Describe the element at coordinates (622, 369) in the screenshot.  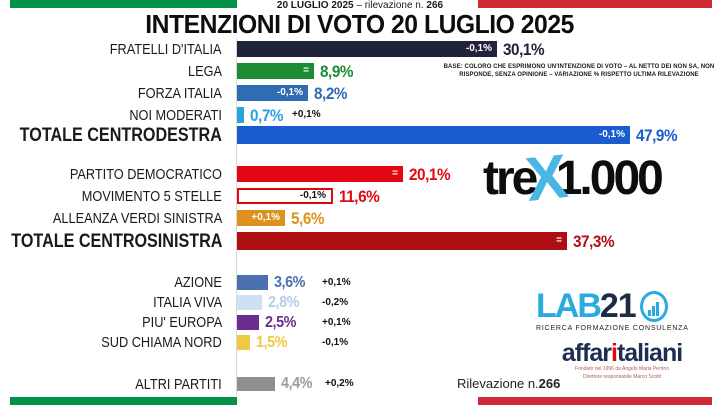
I see `affaritaliani-tagline-1: Fondato nel 1996 da Angelo Maria Perrino` at that location.